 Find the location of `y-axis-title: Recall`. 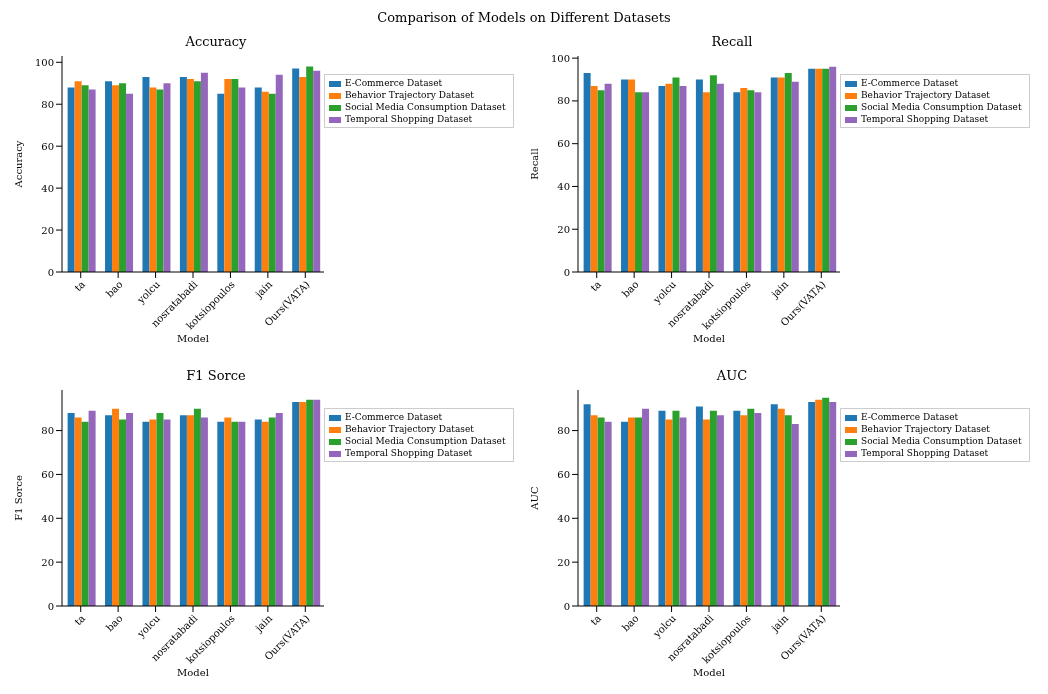

y-axis-title: Recall is located at coordinates (534, 164).